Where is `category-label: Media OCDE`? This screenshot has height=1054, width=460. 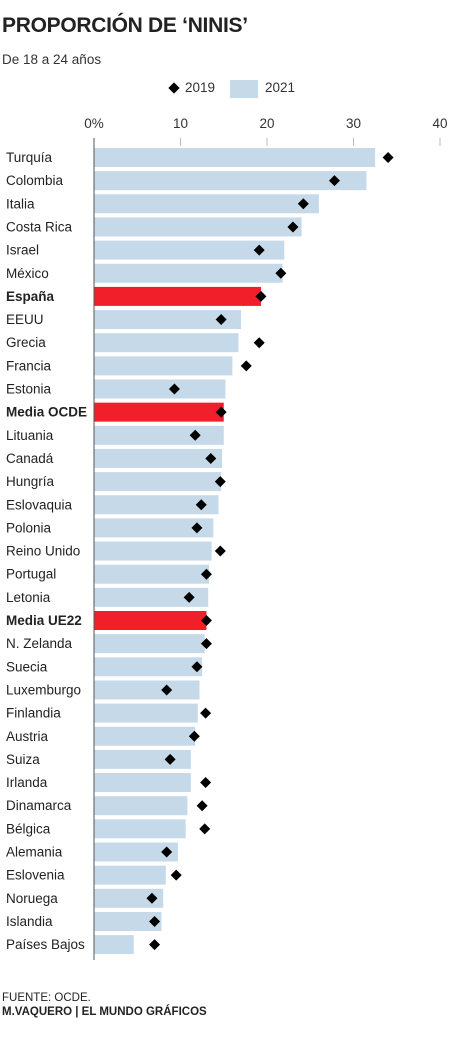 category-label: Media OCDE is located at coordinates (46, 412).